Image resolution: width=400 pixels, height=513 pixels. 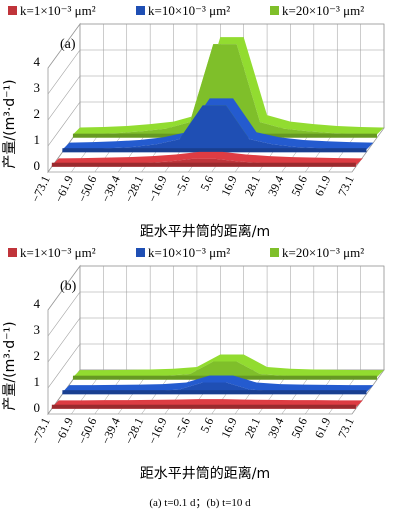 I want to click on figure-caption: (a) t=0.1 d；(b) t=10 d, so click(x=200, y=503).